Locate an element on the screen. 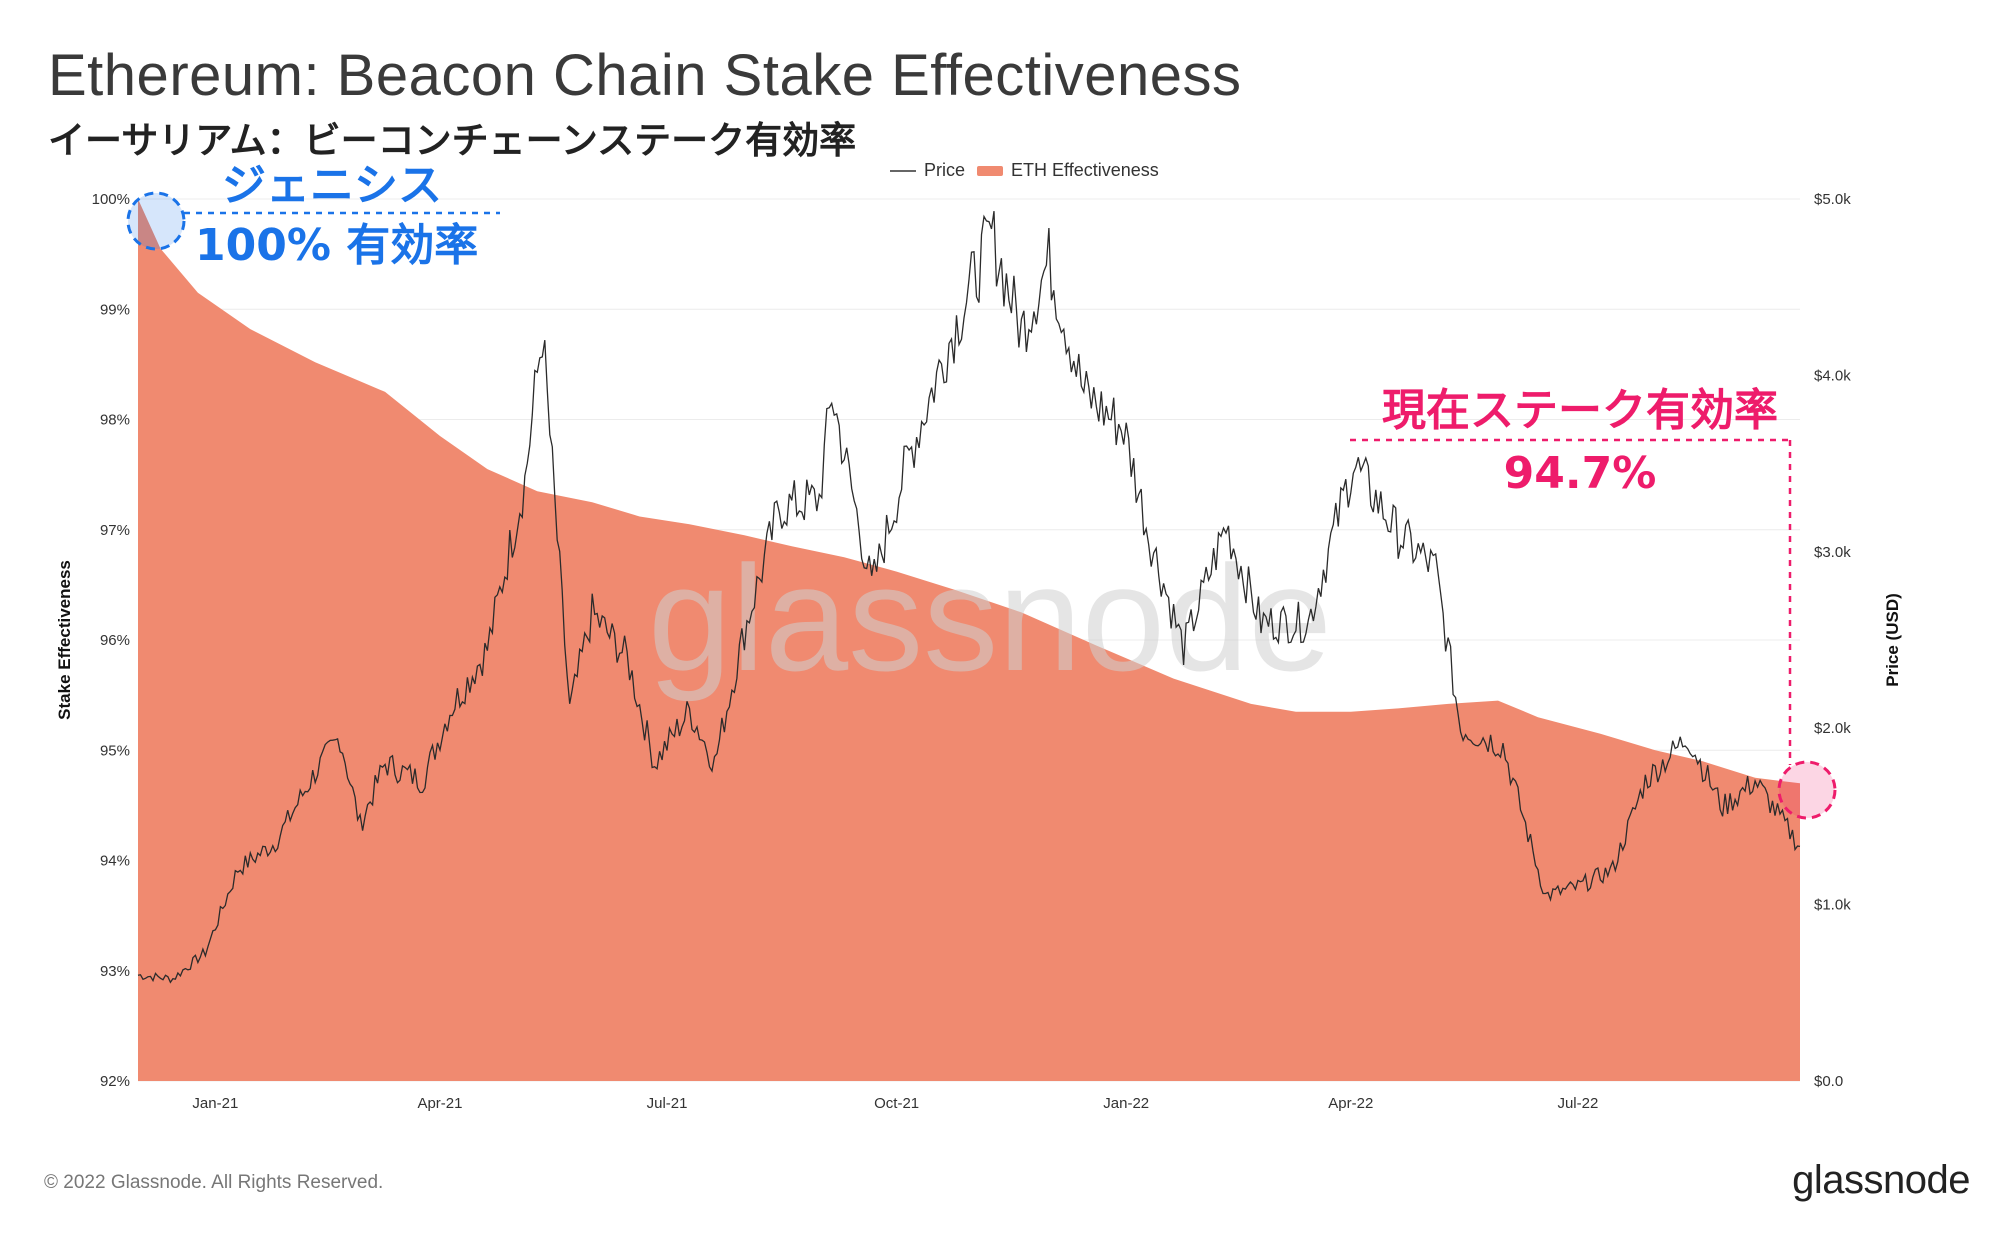 The height and width of the screenshot is (1239, 2000). current-effectiveness-value: 94.7% is located at coordinates (1580, 473).